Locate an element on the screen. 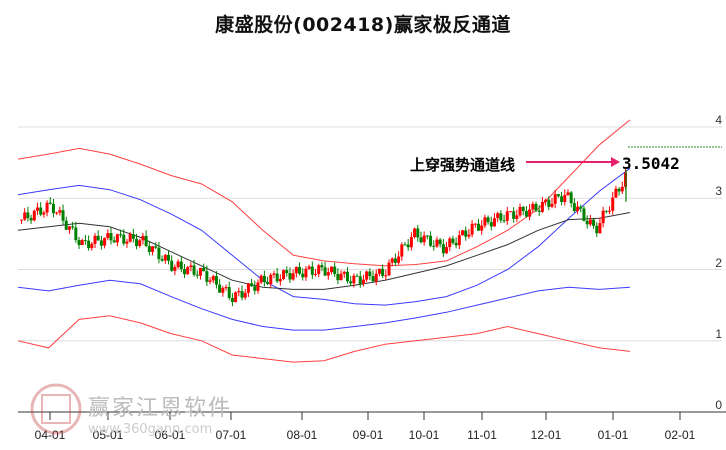  x-tick: 05-01 is located at coordinates (108, 435).